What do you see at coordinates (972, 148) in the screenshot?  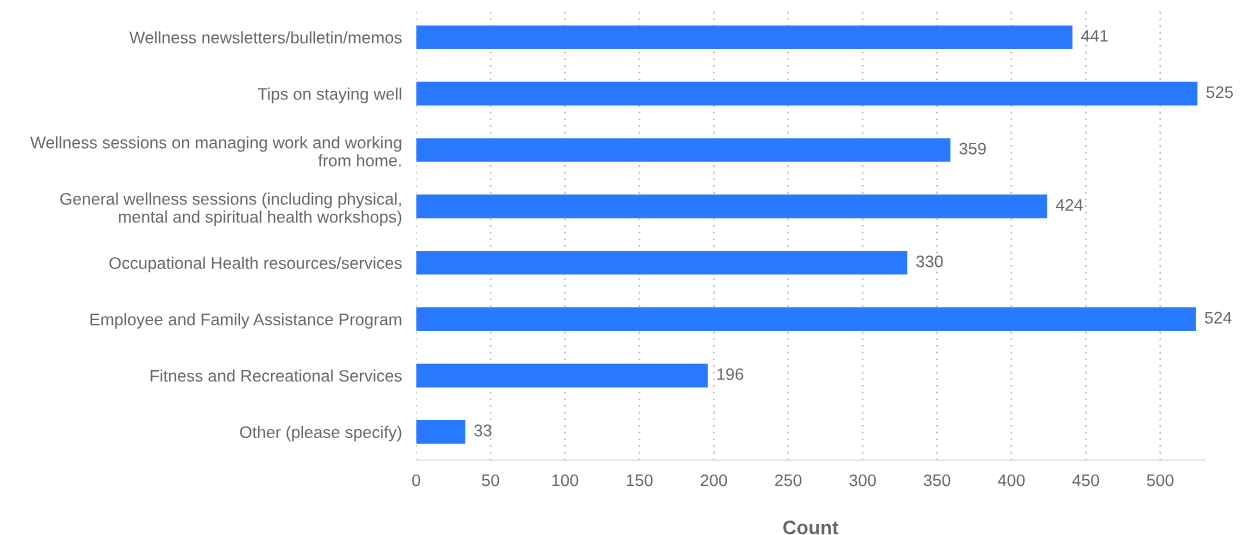 I see `data-label: 359` at bounding box center [972, 148].